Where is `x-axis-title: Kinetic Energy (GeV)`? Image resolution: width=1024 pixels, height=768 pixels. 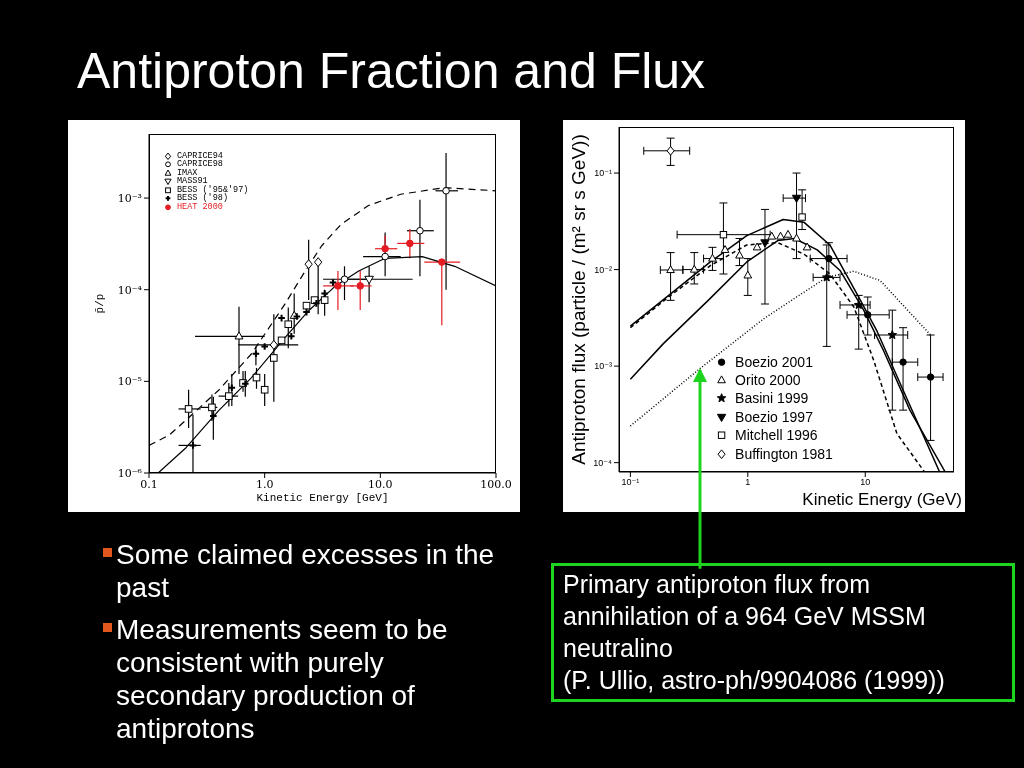 x-axis-title: Kinetic Energy (GeV) is located at coordinates (882, 499).